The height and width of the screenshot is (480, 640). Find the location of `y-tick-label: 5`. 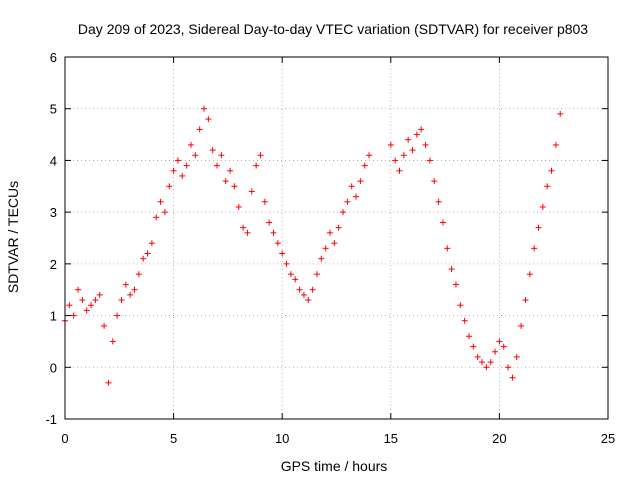

y-tick-label: 5 is located at coordinates (53, 109).